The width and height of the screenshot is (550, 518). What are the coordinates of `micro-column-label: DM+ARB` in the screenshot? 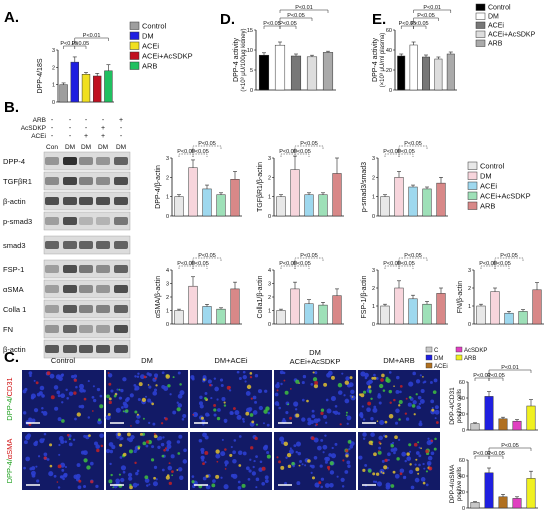 It's located at (398, 360).